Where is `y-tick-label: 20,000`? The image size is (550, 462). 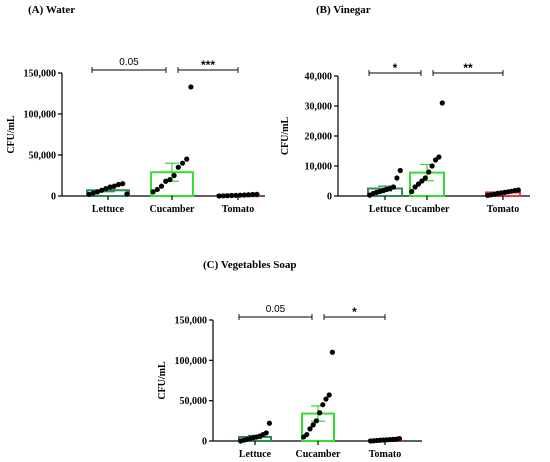
y-tick-label: 20,000 is located at coordinates (319, 137).